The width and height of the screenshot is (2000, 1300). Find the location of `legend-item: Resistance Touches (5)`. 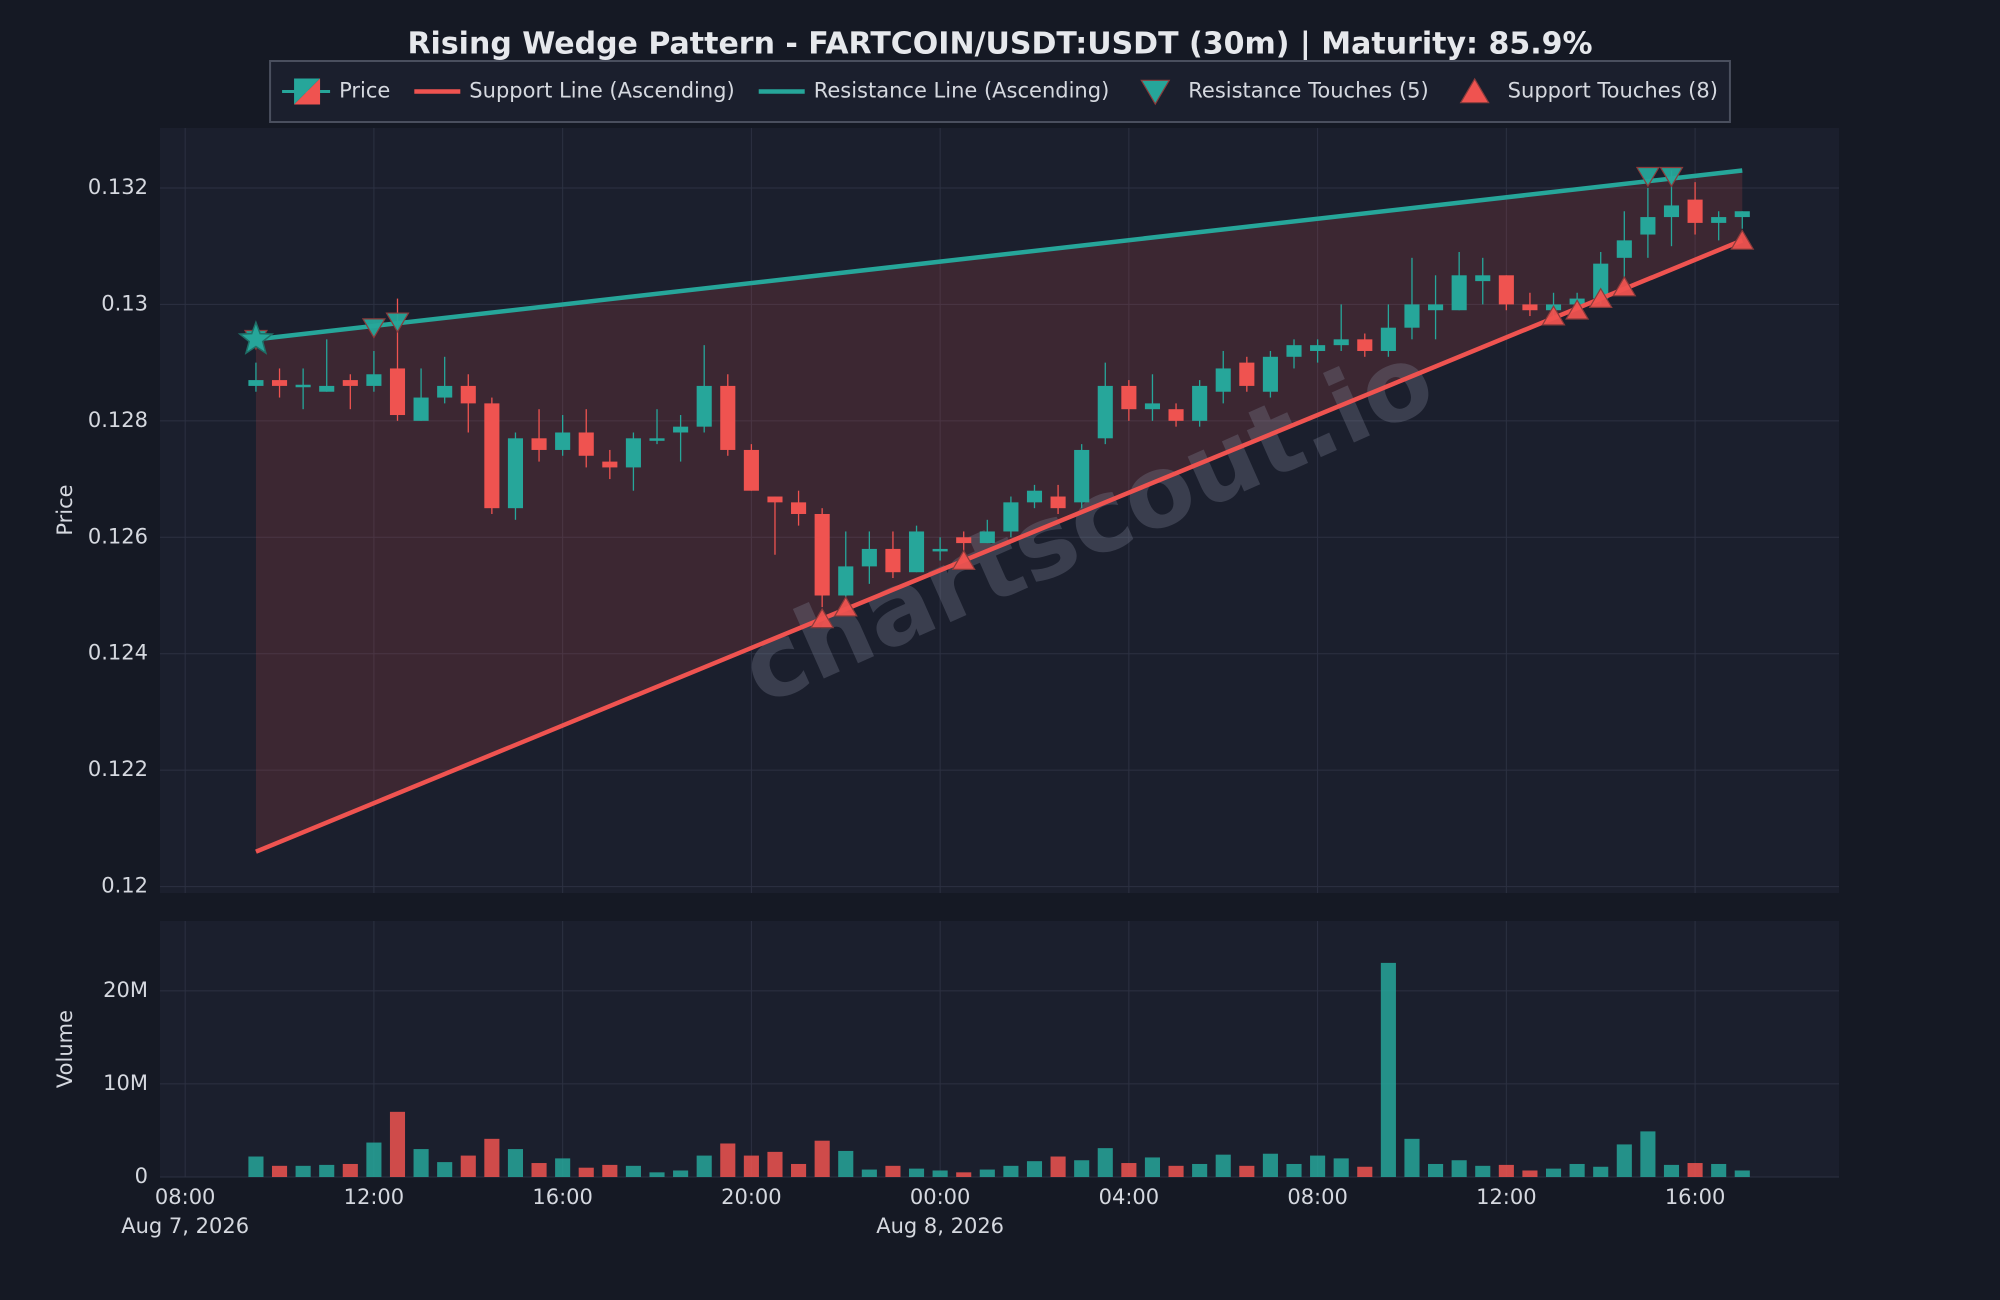

legend-item: Resistance Touches (5) is located at coordinates (1284, 92).